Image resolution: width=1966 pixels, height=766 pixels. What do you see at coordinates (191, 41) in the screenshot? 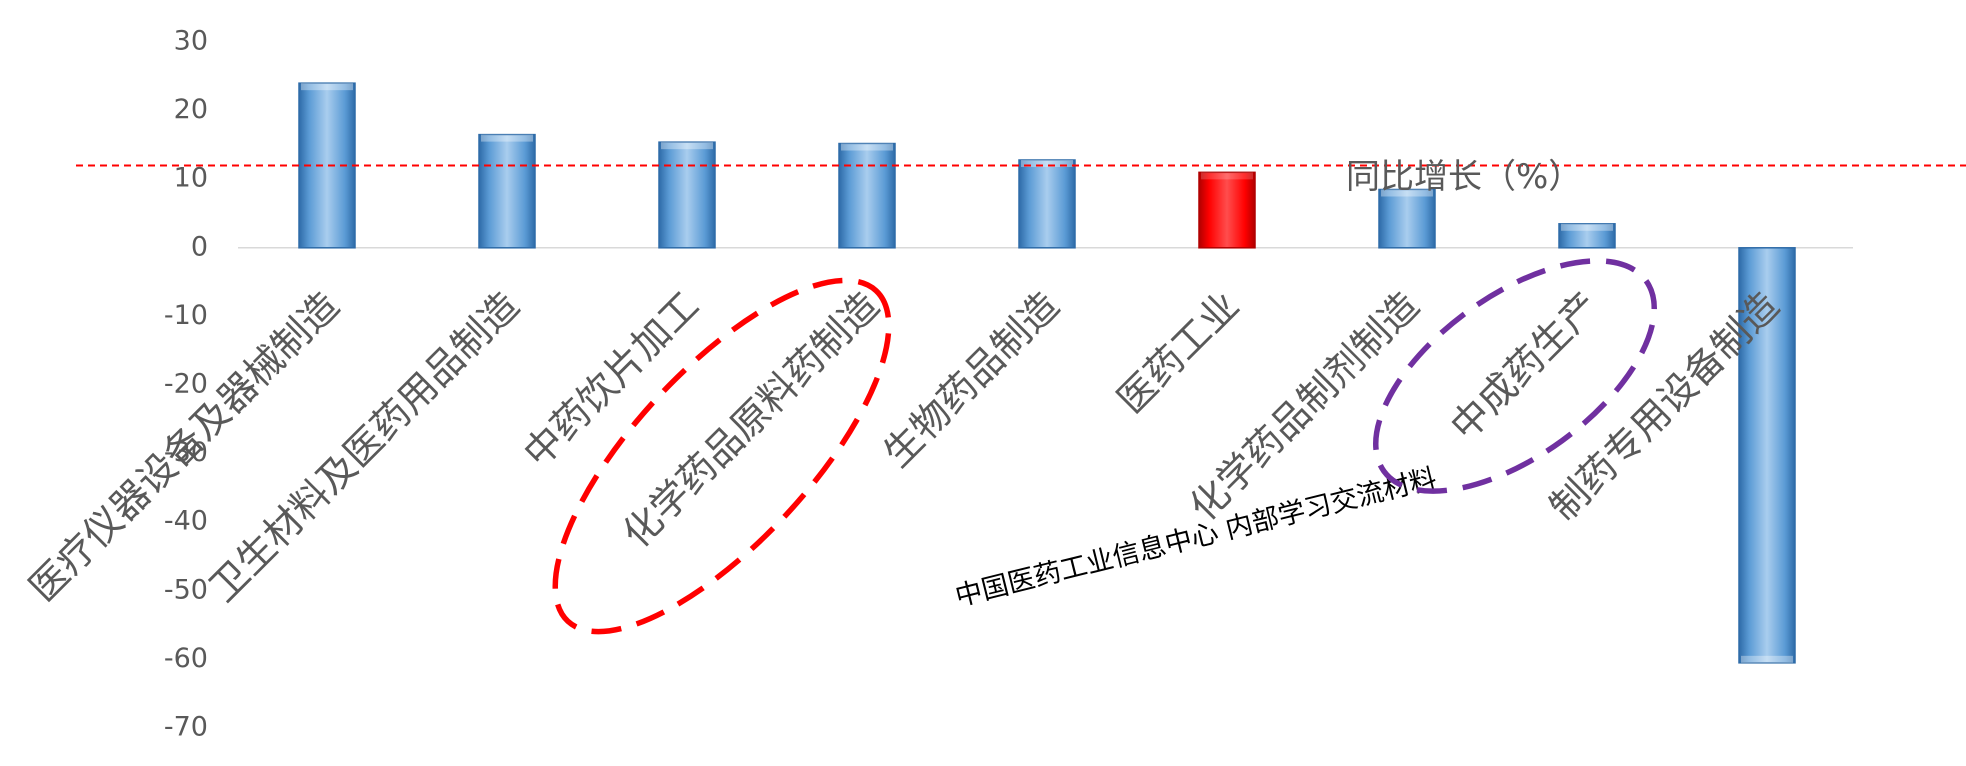
I see `y-tick-label: 30` at bounding box center [191, 41].